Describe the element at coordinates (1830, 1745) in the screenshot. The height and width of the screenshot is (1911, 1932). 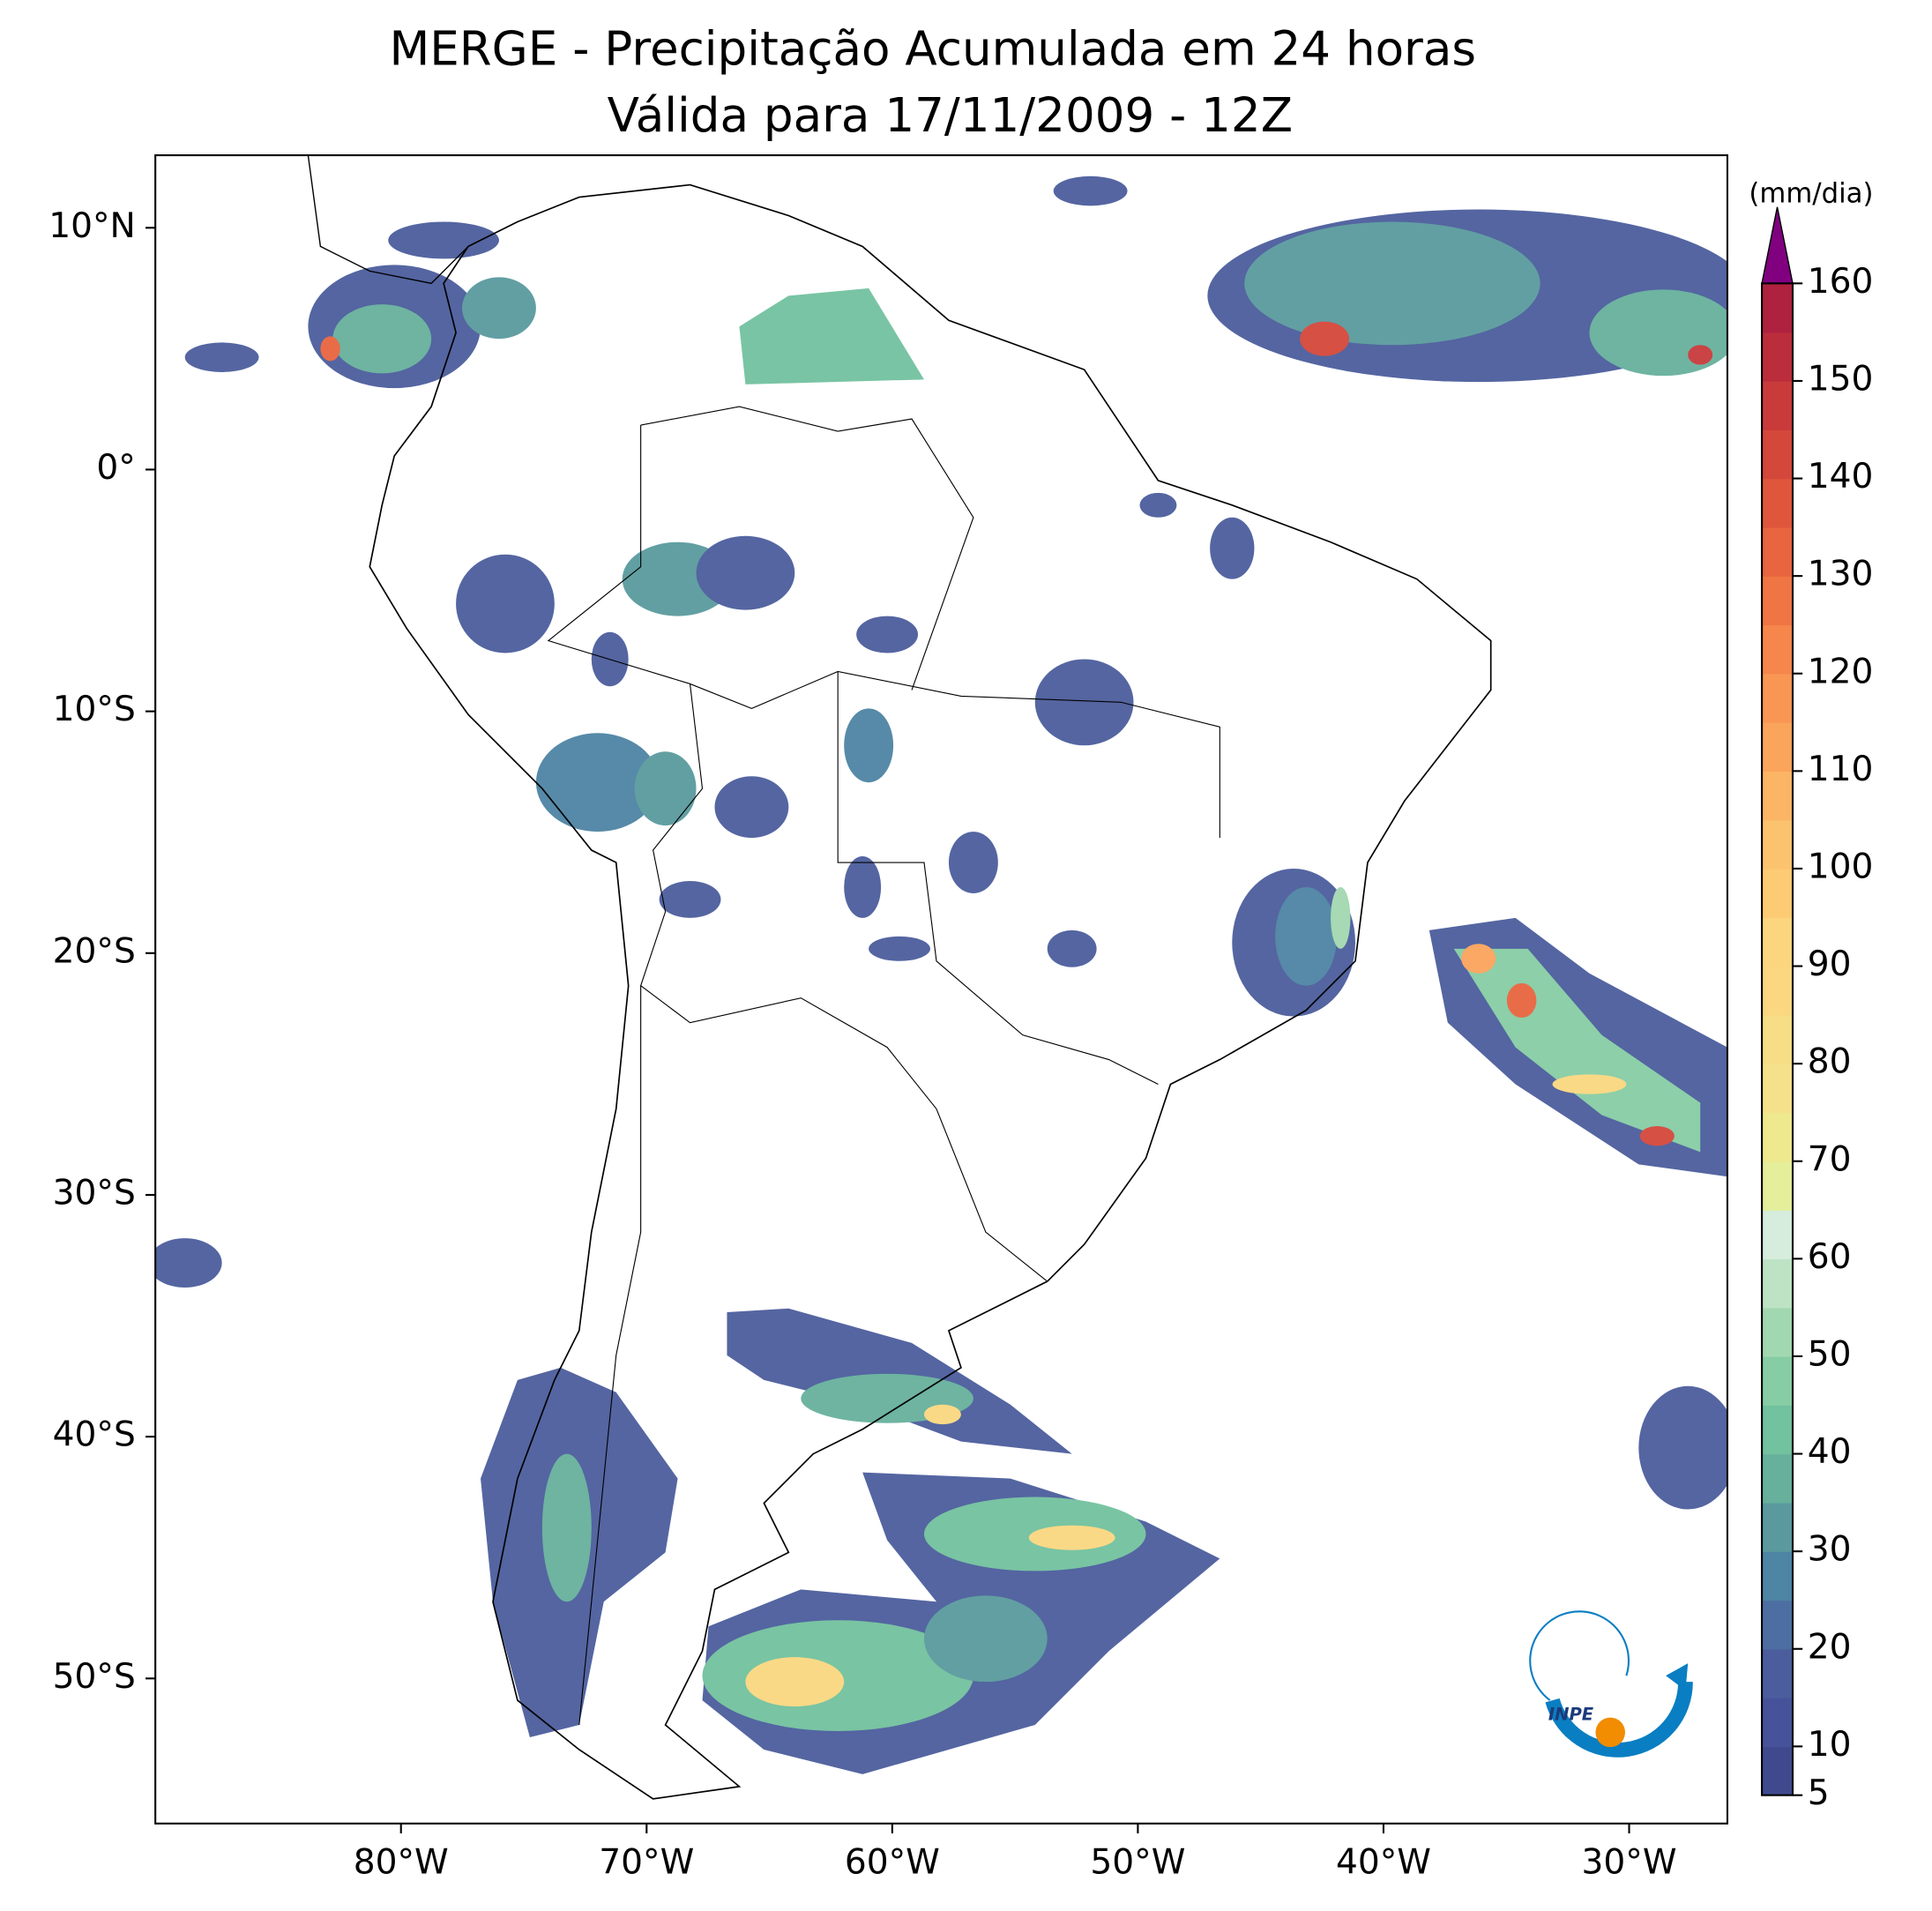
I see `colorbar-tick-label: 10` at that location.